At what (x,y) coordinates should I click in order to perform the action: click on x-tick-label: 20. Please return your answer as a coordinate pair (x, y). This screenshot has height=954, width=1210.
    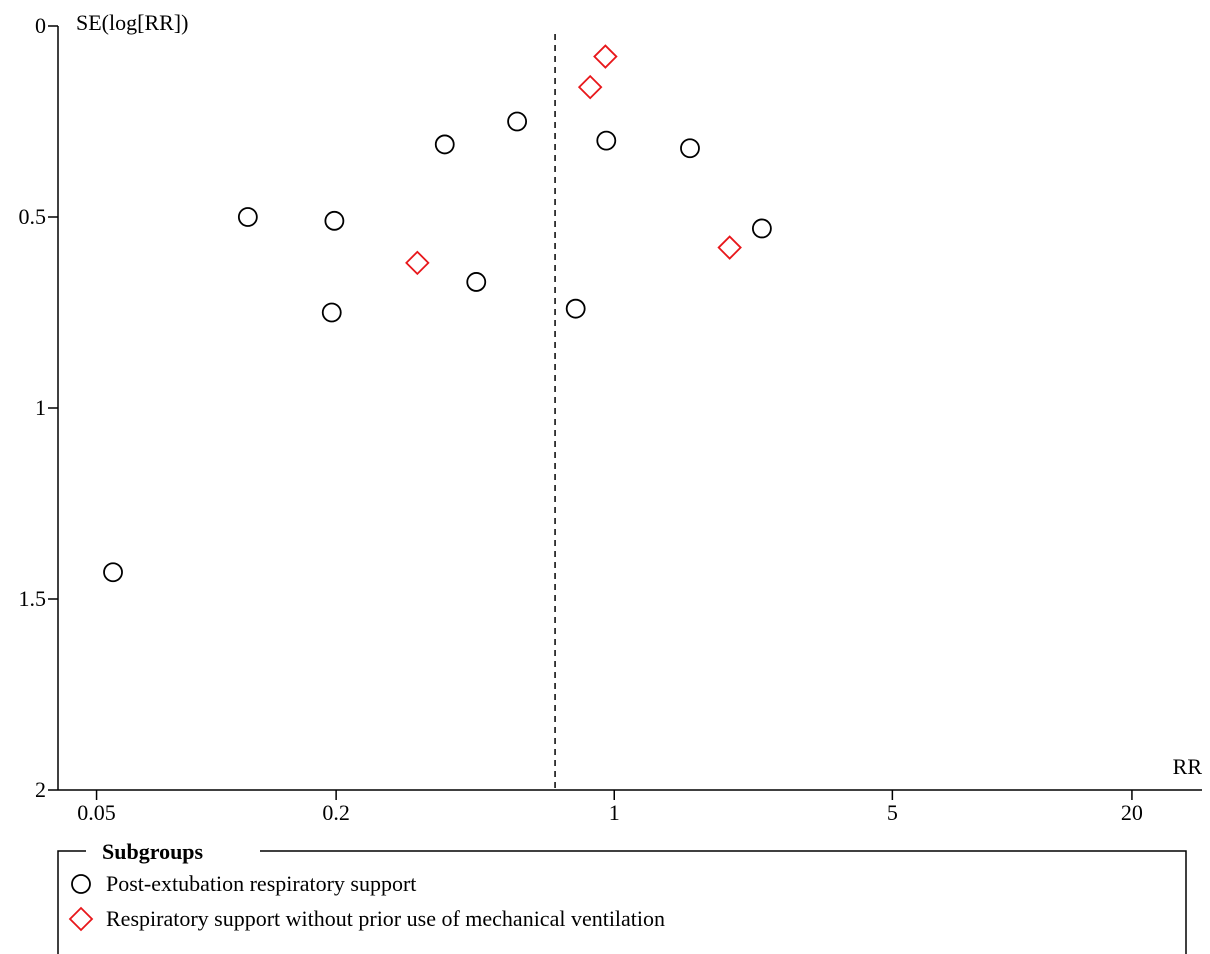
    Looking at the image, I should click on (1132, 812).